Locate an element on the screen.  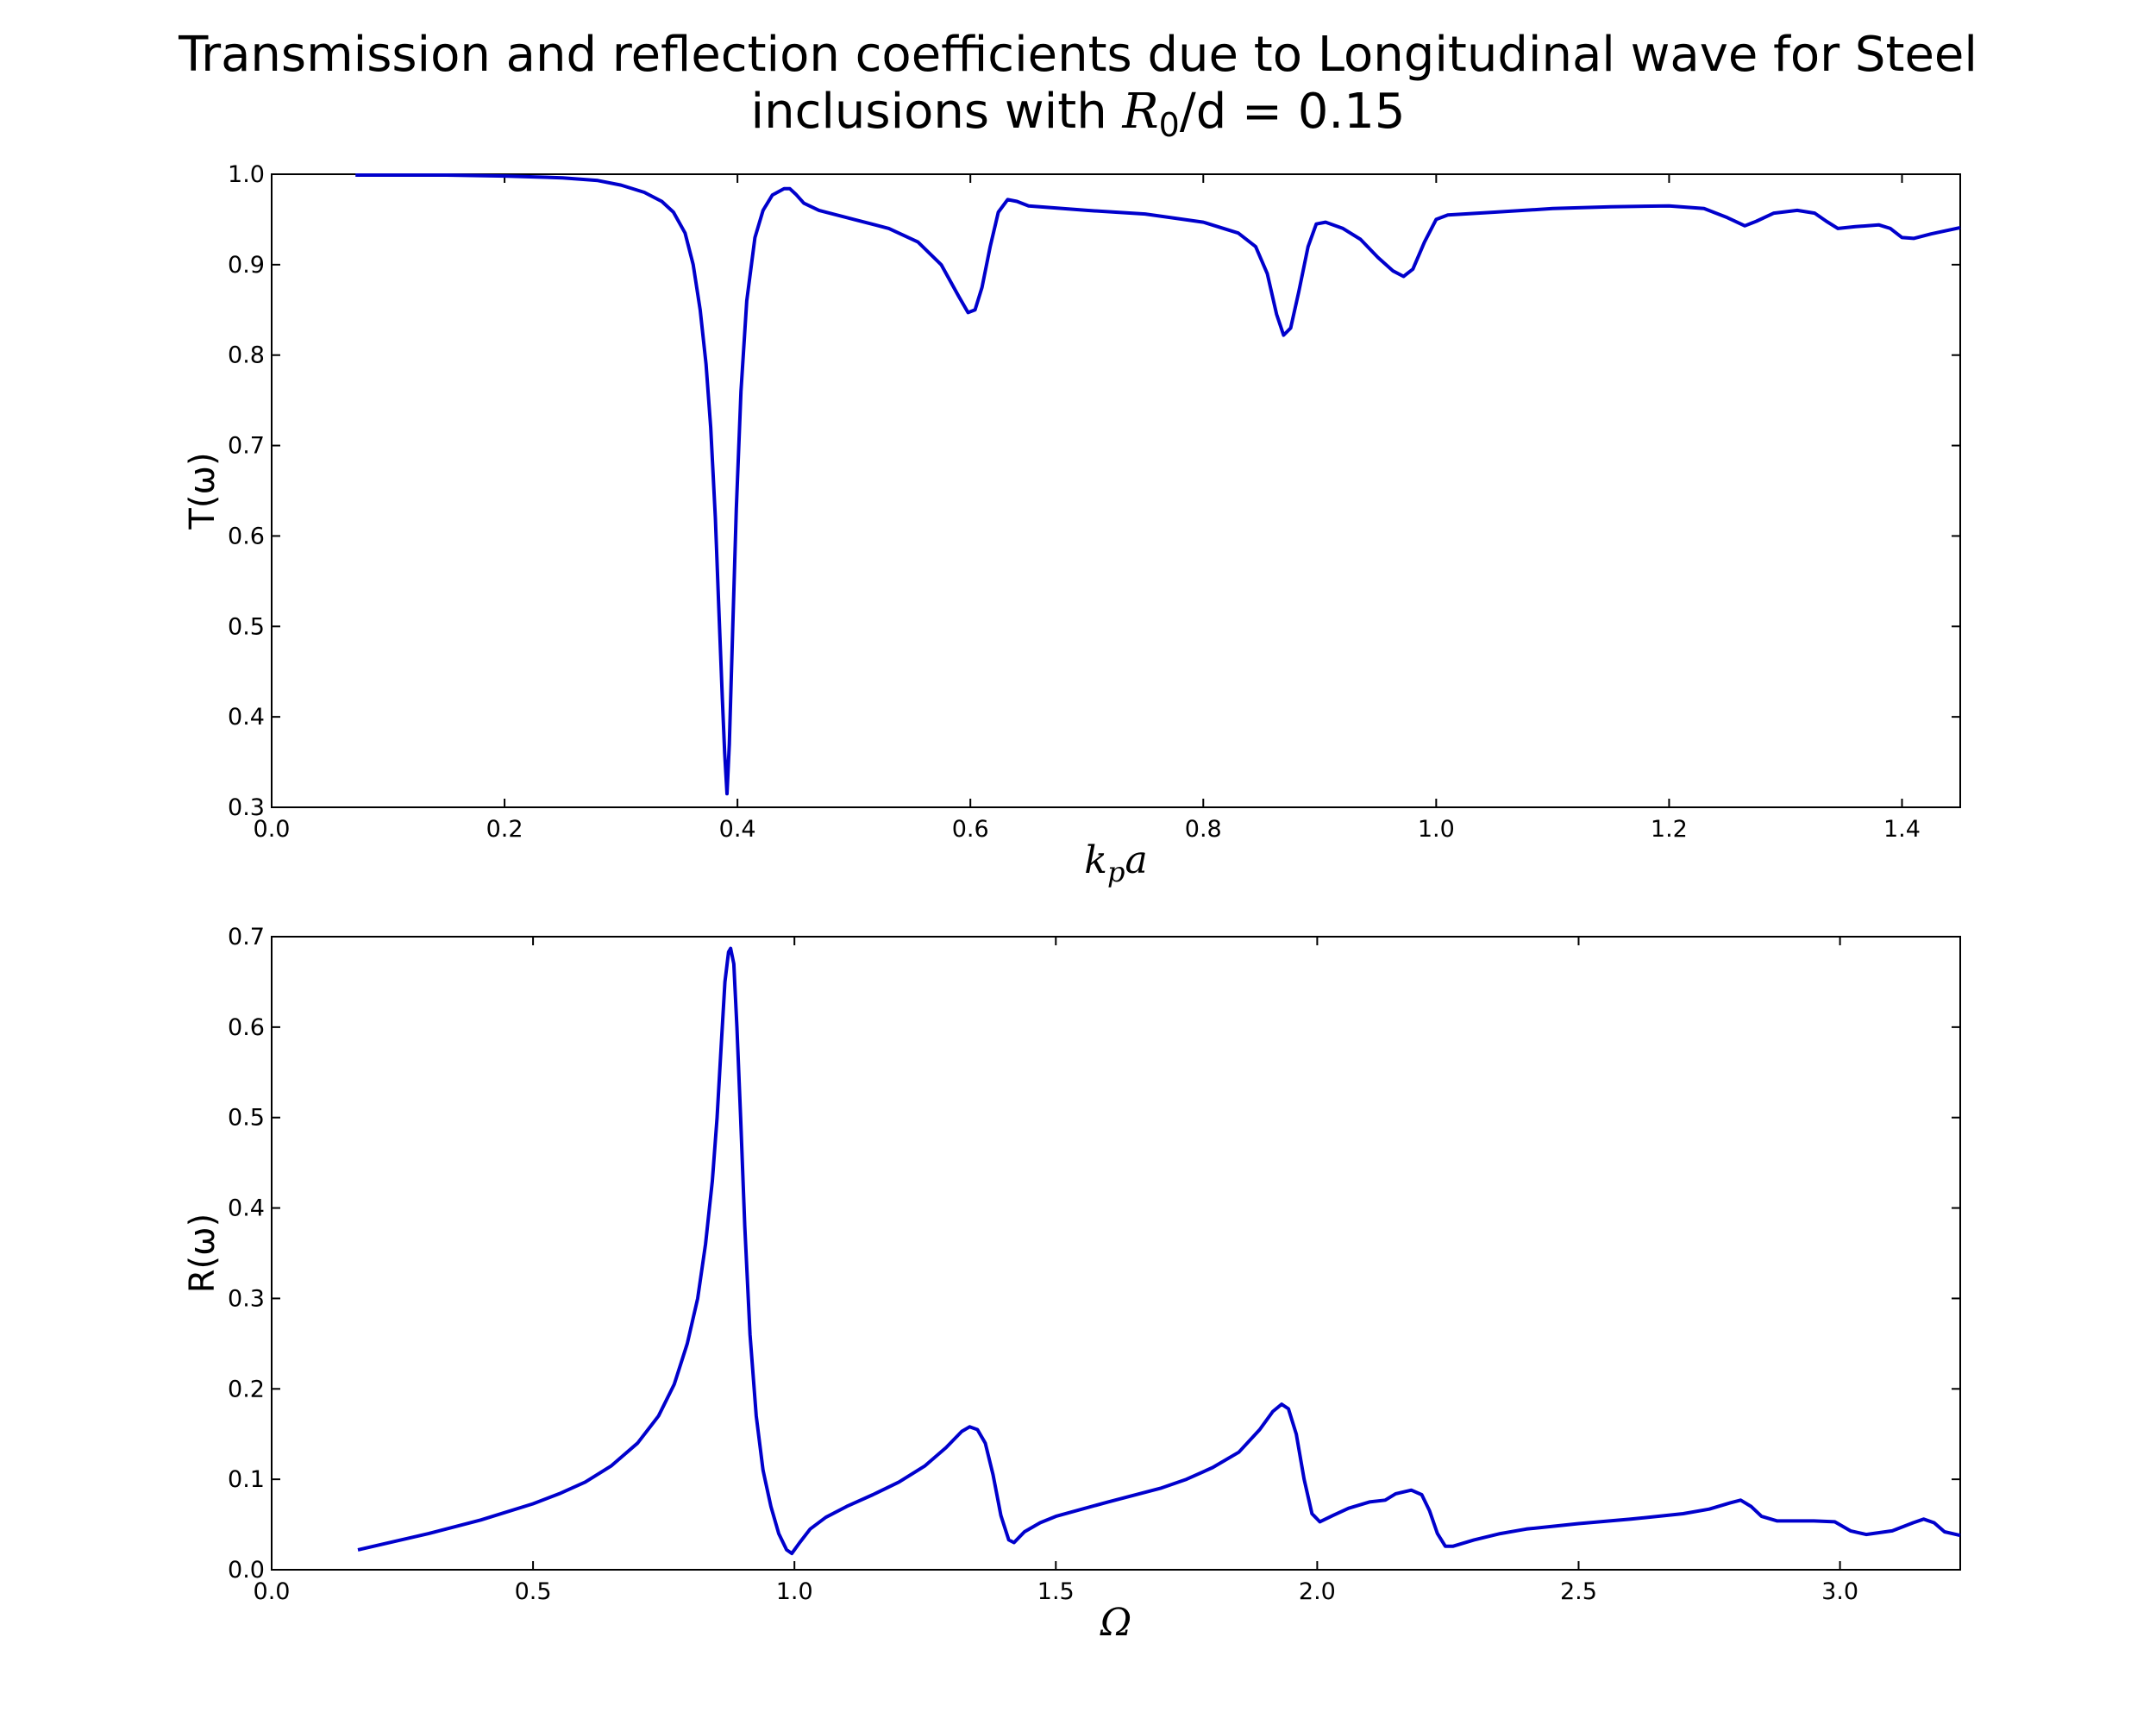
kpa-subscript: p is located at coordinates (1116, 872).